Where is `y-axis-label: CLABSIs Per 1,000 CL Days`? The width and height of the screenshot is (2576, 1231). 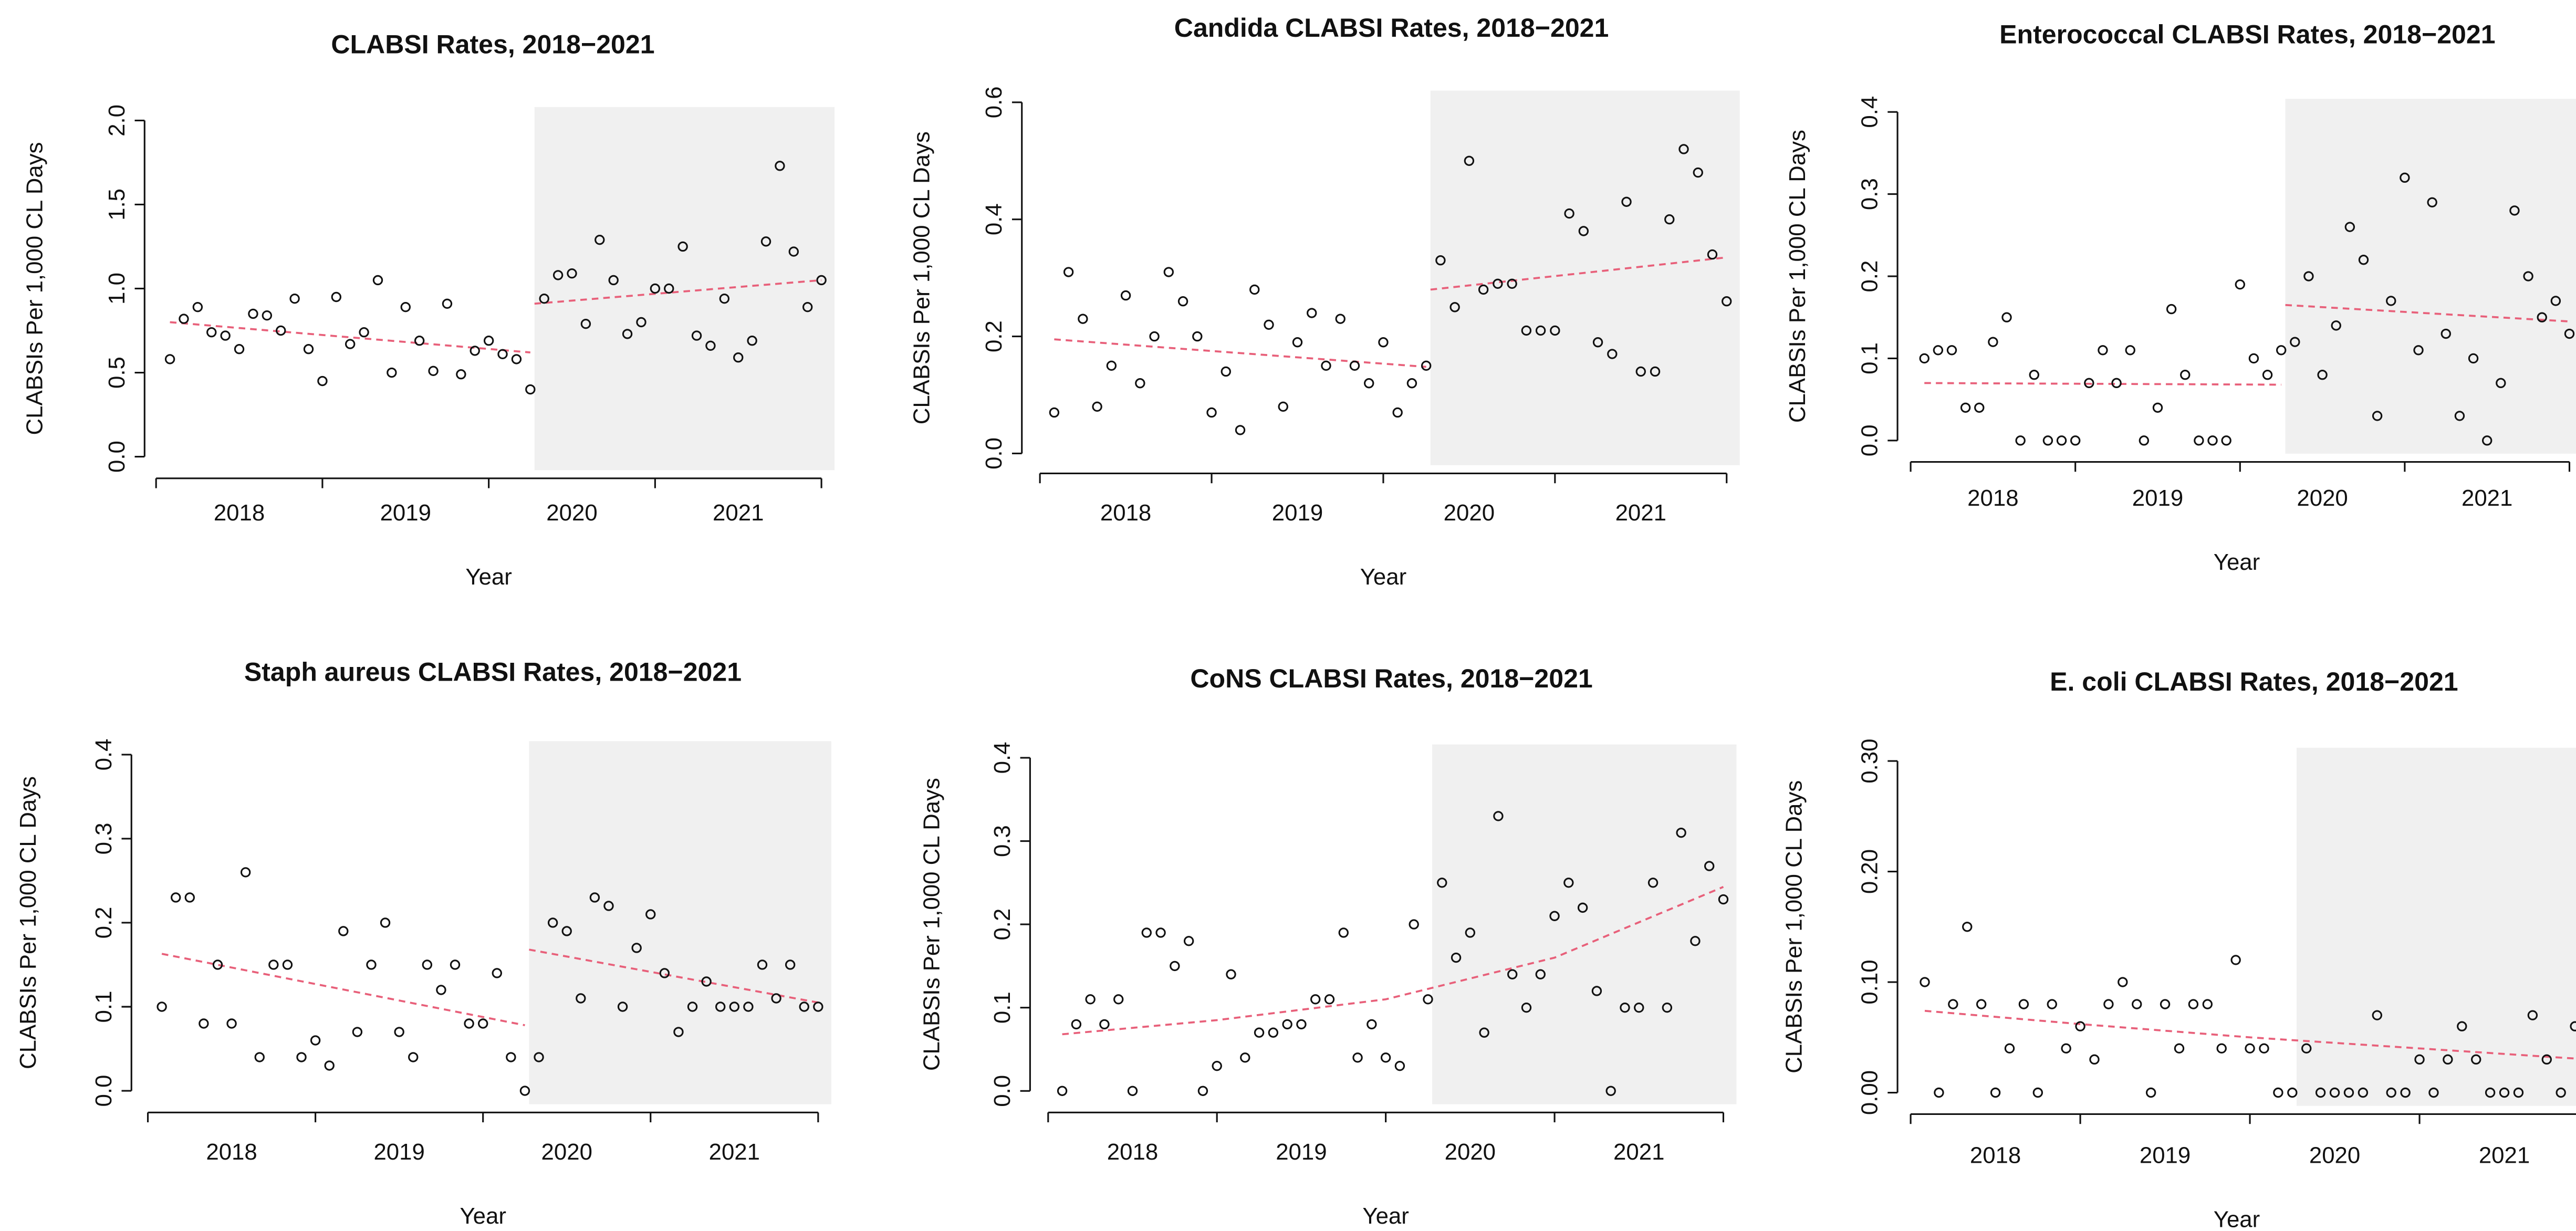 y-axis-label: CLABSIs Per 1,000 CL Days is located at coordinates (34, 288).